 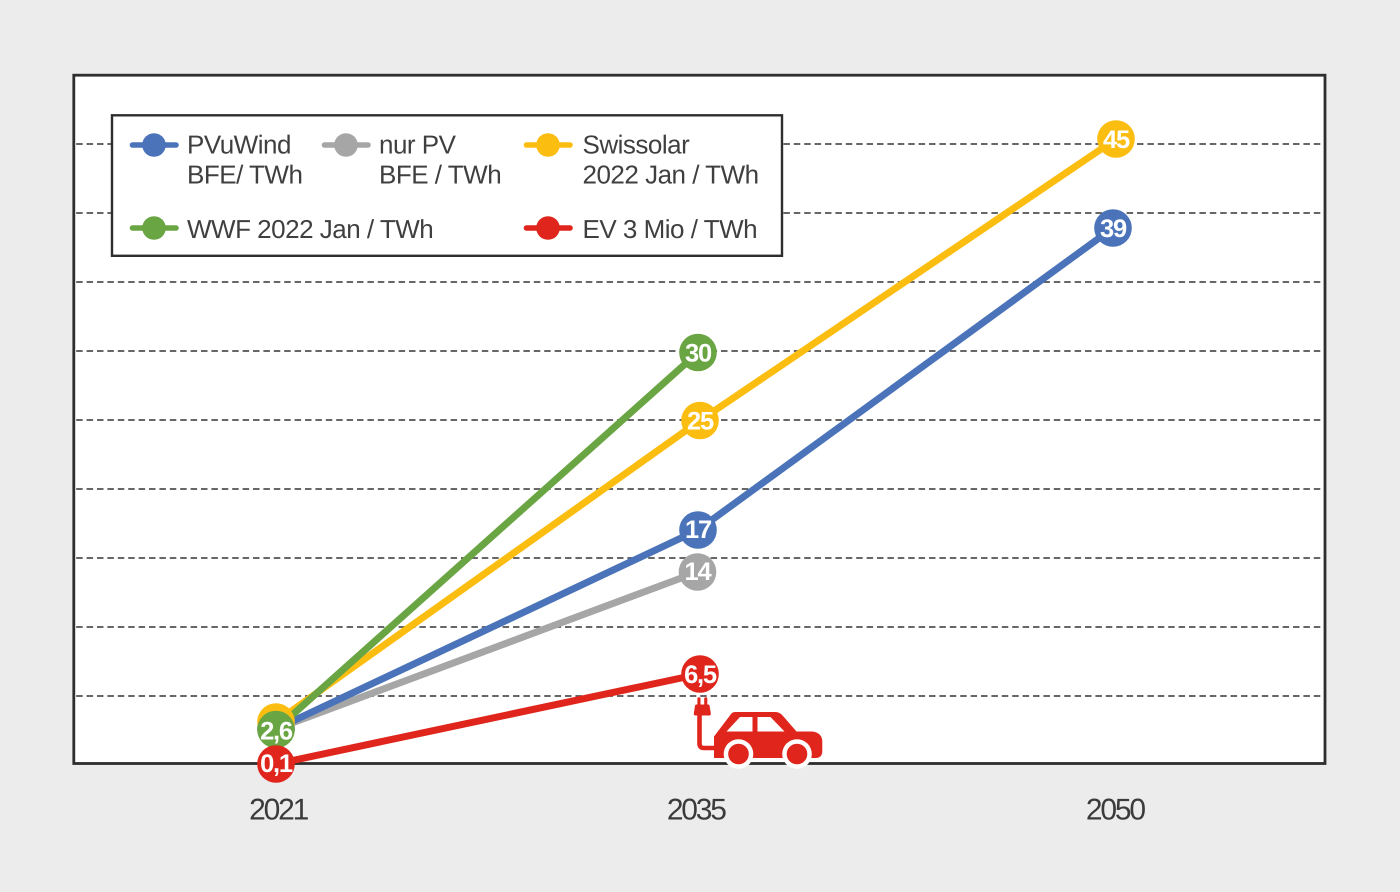 I want to click on svg-text: 25, so click(x=700, y=421).